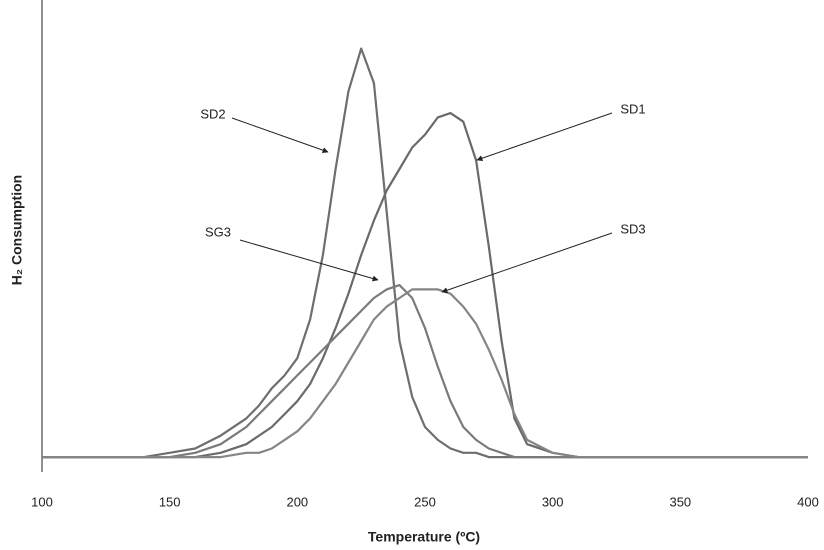 Image resolution: width=824 pixels, height=550 pixels. I want to click on y-axis-title: H₂ Consumption, so click(17, 230).